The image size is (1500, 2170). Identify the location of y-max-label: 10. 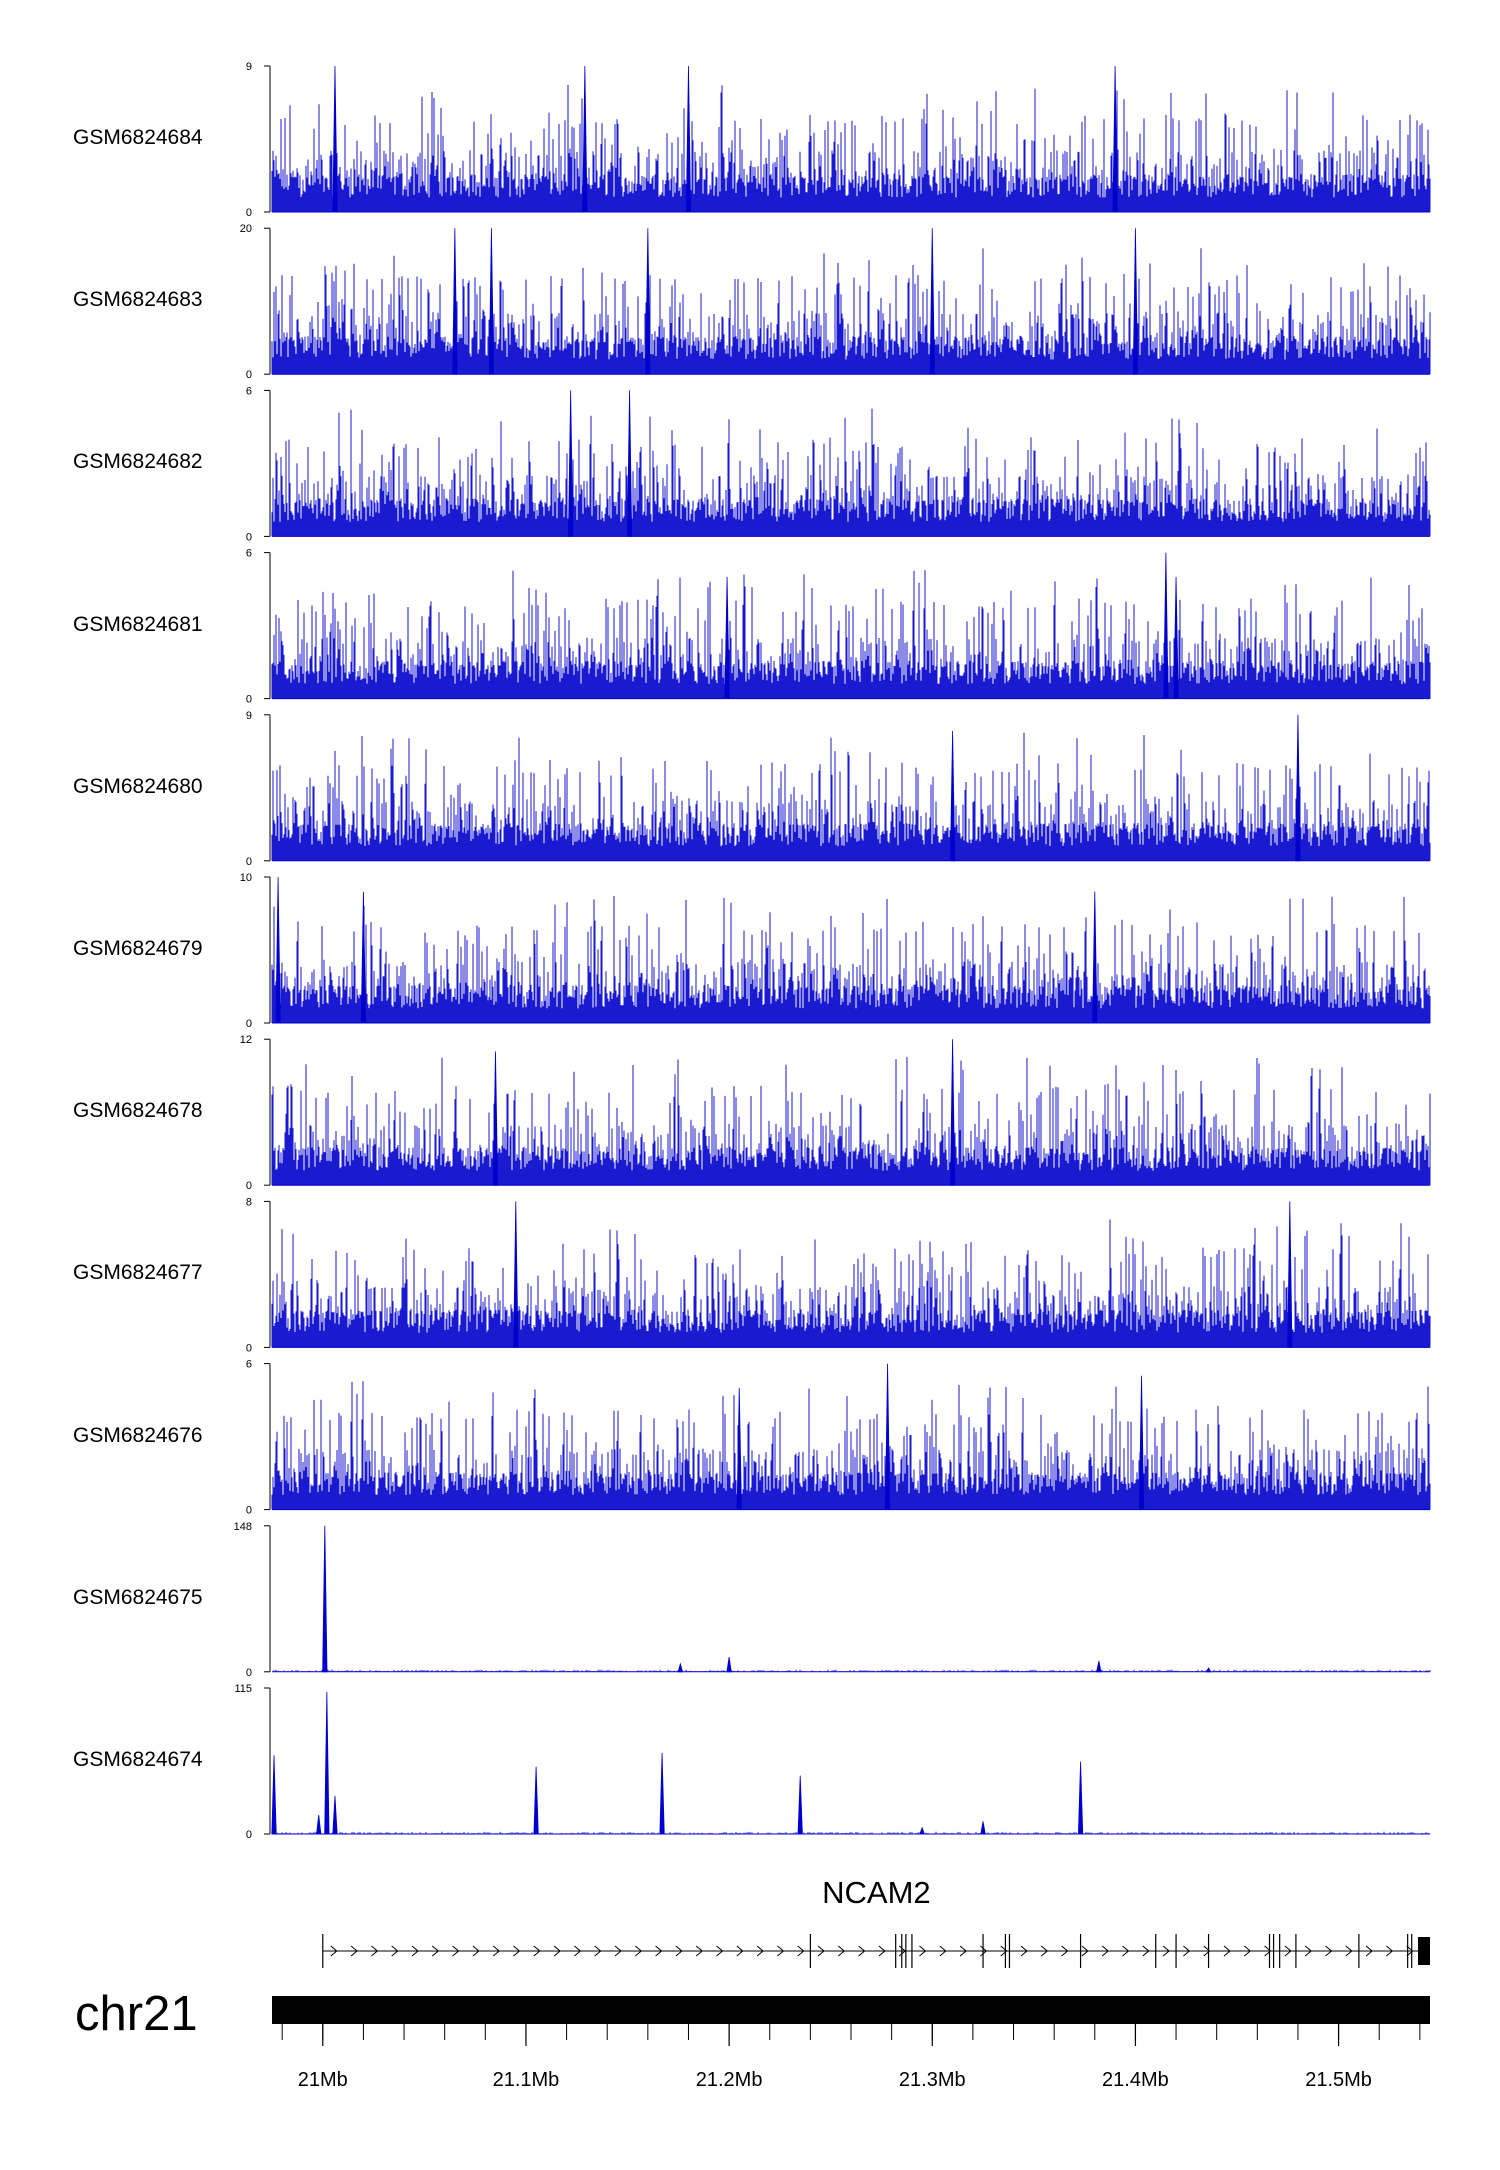
(246, 878).